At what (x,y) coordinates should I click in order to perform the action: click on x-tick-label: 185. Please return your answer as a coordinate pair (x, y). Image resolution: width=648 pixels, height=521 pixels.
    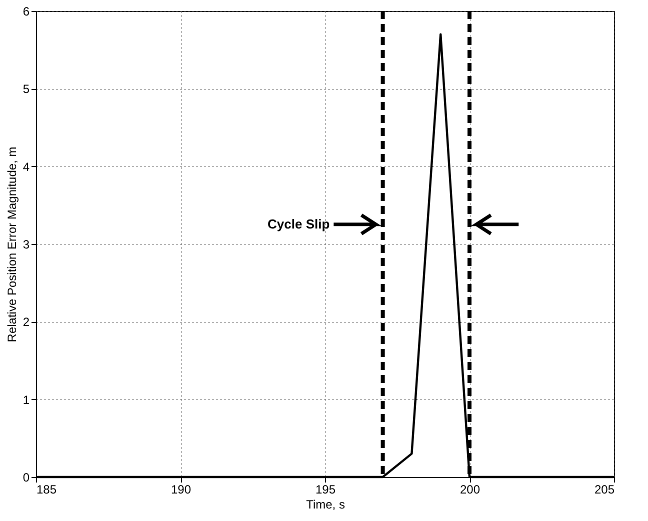
    Looking at the image, I should click on (46, 489).